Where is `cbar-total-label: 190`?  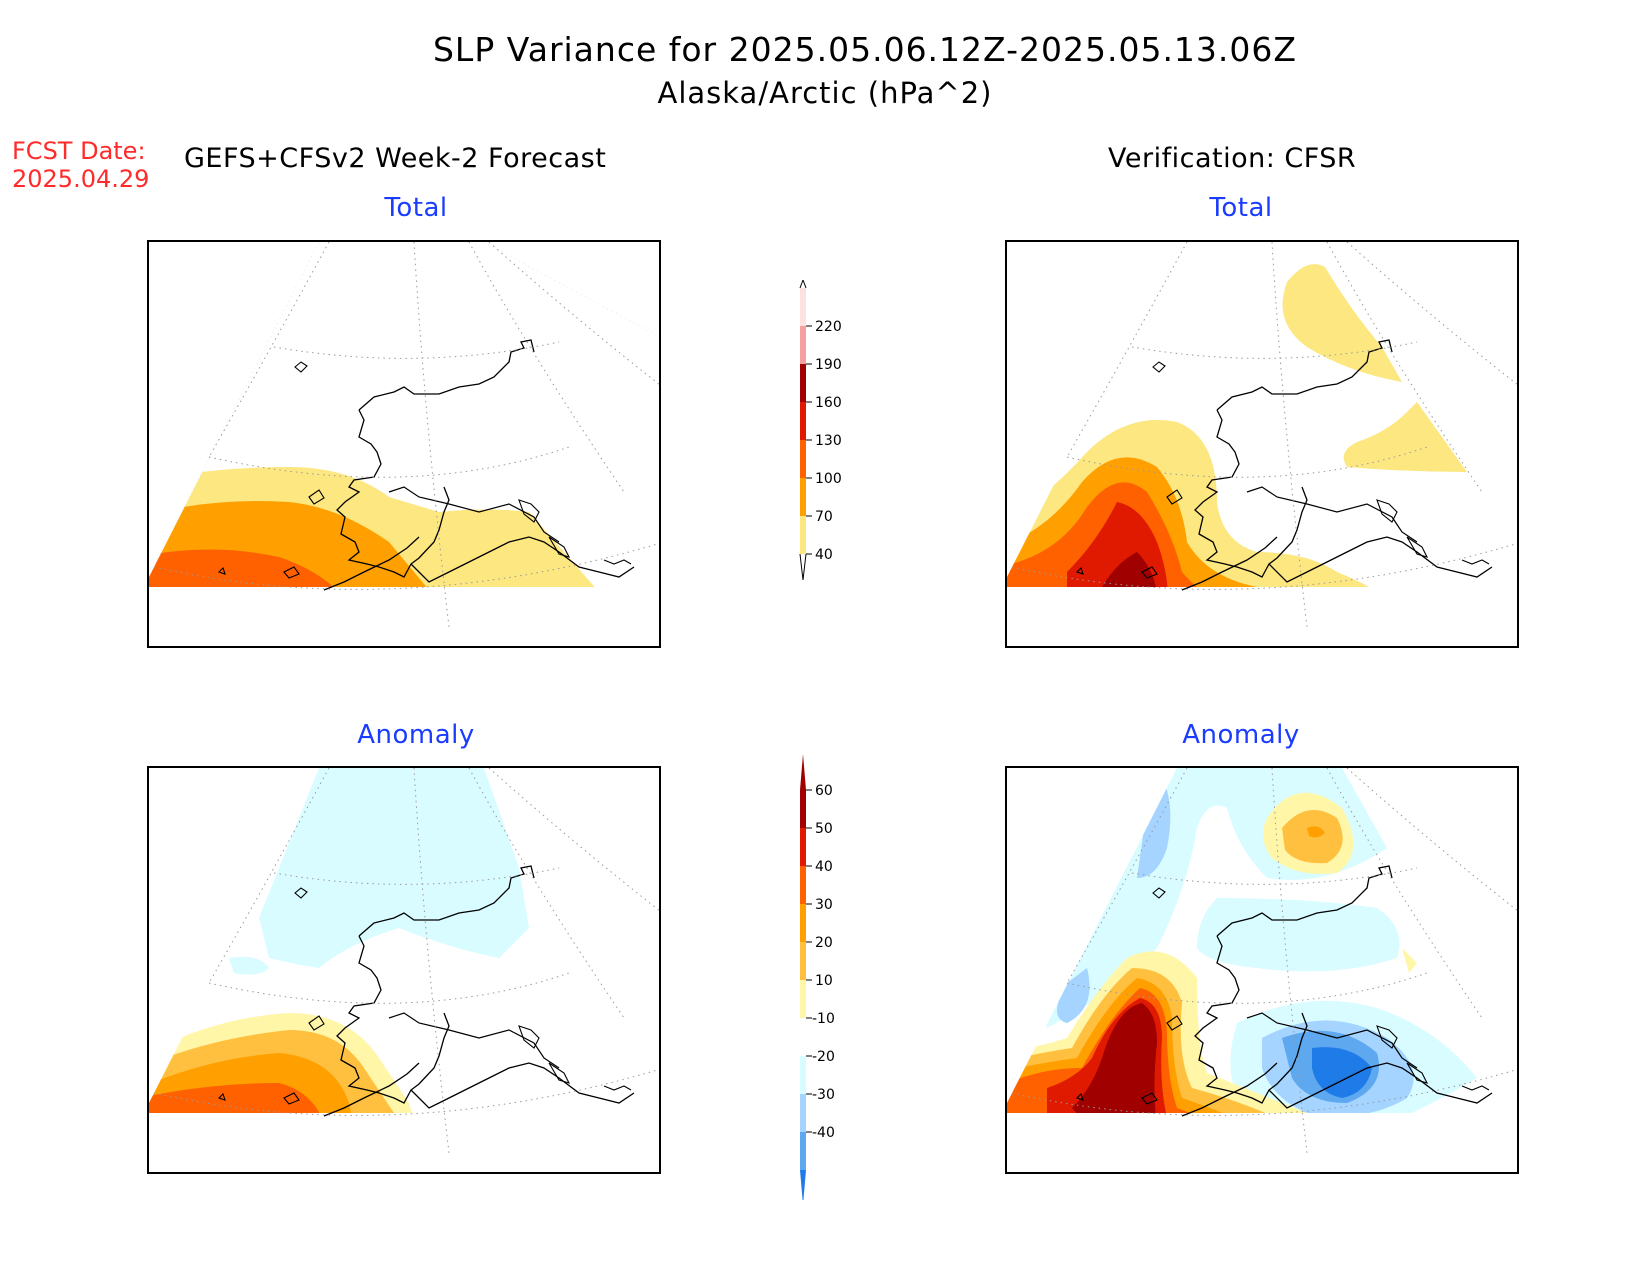 cbar-total-label: 190 is located at coordinates (828, 365).